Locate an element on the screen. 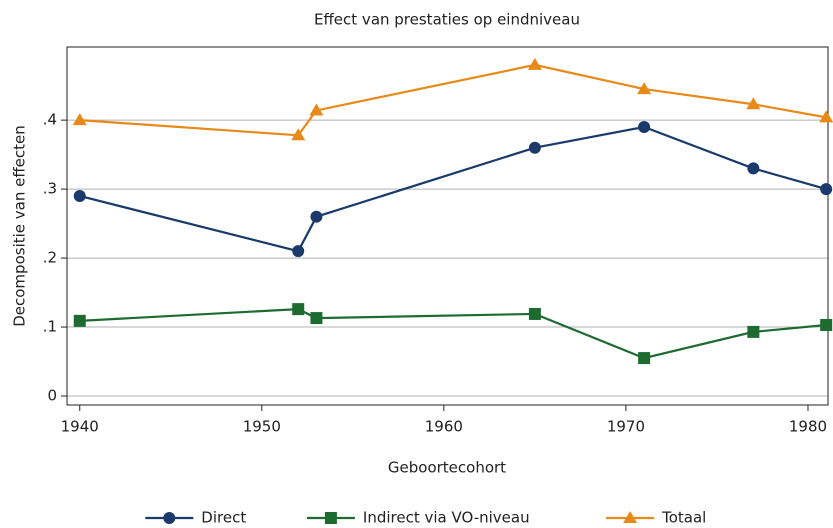 This screenshot has height=528, width=833. y-tick-label: .3 is located at coordinates (50, 189).